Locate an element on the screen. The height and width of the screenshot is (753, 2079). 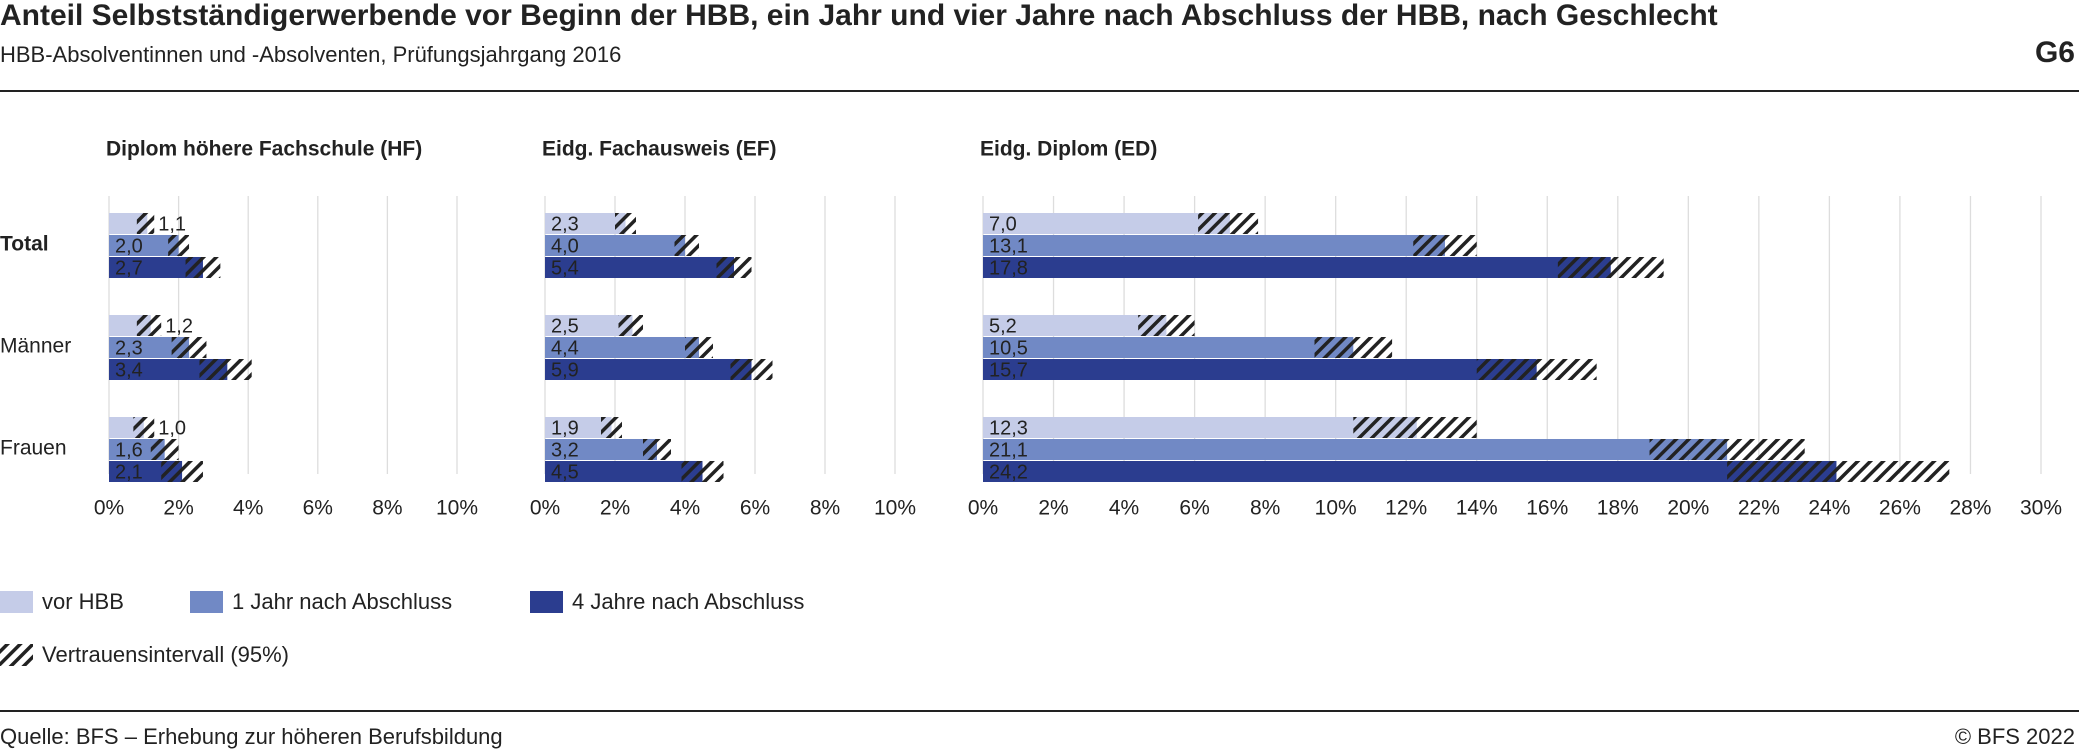
x-tick-label: 28% is located at coordinates (1970, 508).